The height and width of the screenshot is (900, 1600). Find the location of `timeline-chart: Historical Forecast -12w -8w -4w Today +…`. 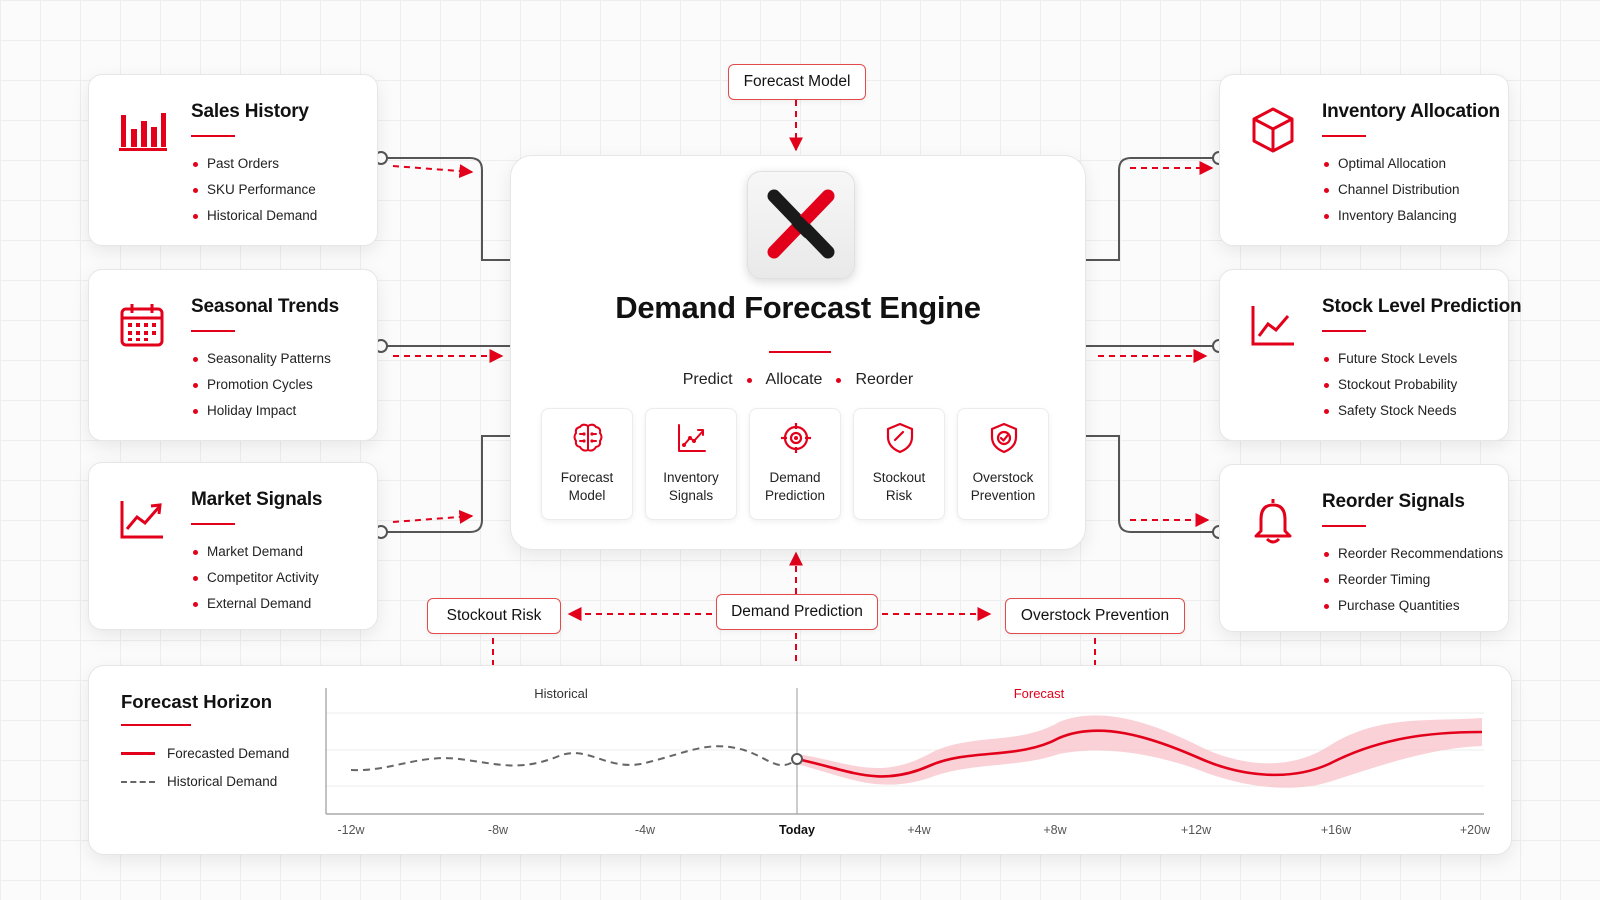

timeline-chart: Historical Forecast -12w -8w -4w Today +… is located at coordinates (908, 761).